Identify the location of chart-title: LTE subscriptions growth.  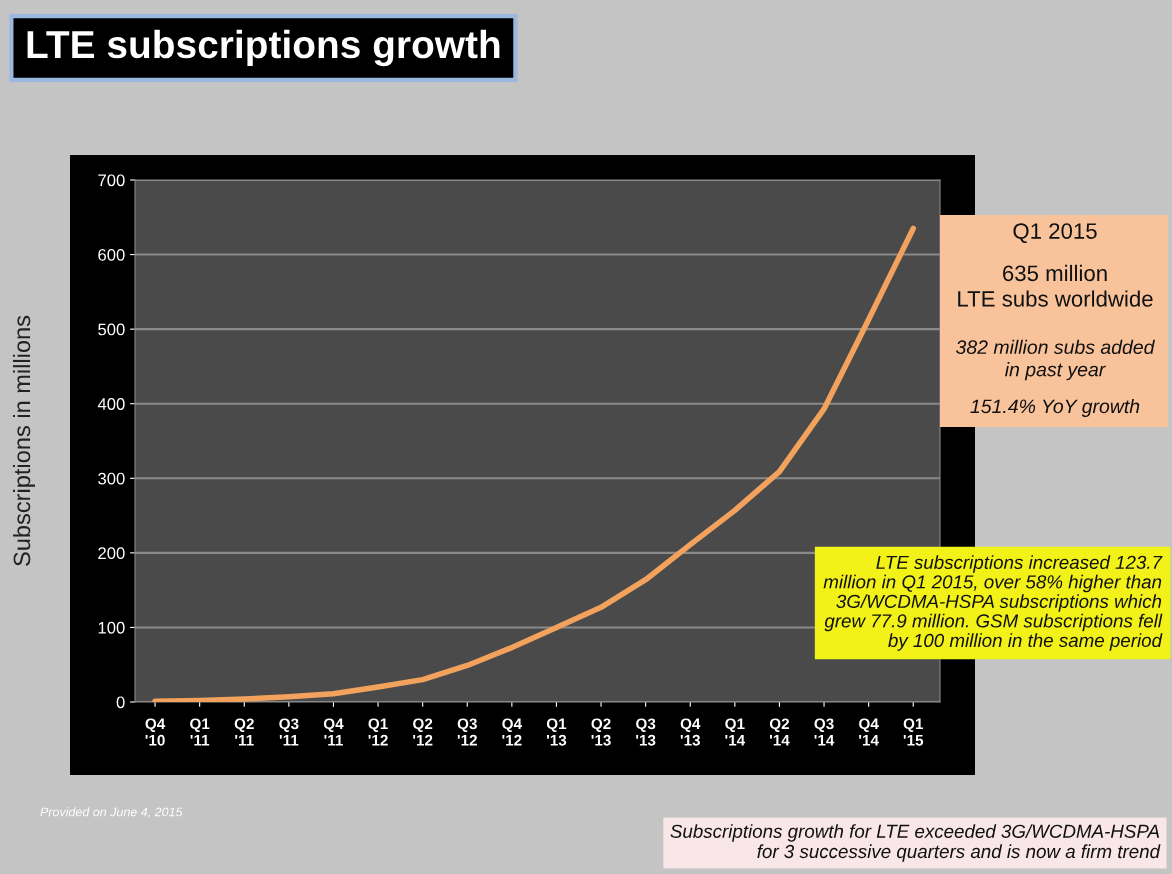
(263, 48).